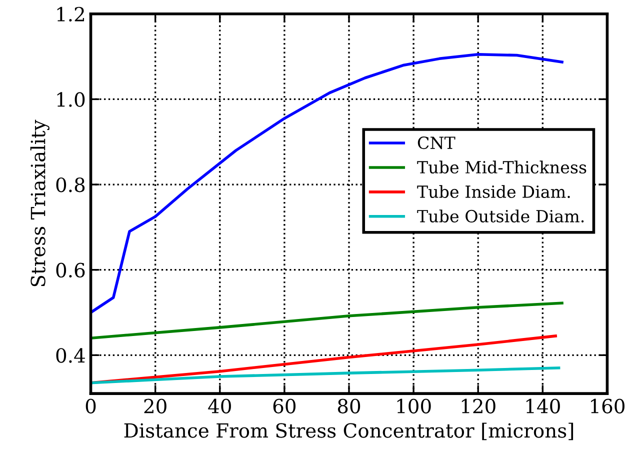  I want to click on y-axis-title: Stress Triaxiality, so click(40, 203).